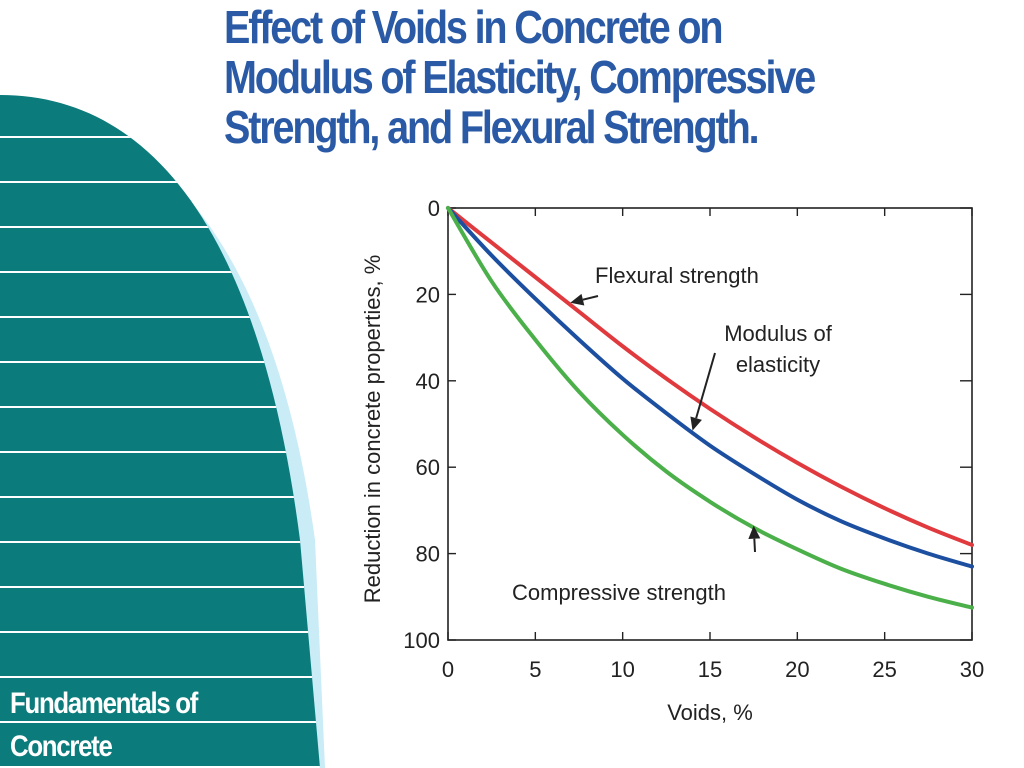 This screenshot has width=1024, height=768. What do you see at coordinates (710, 712) in the screenshot?
I see `x-axis-label: Voids, %` at bounding box center [710, 712].